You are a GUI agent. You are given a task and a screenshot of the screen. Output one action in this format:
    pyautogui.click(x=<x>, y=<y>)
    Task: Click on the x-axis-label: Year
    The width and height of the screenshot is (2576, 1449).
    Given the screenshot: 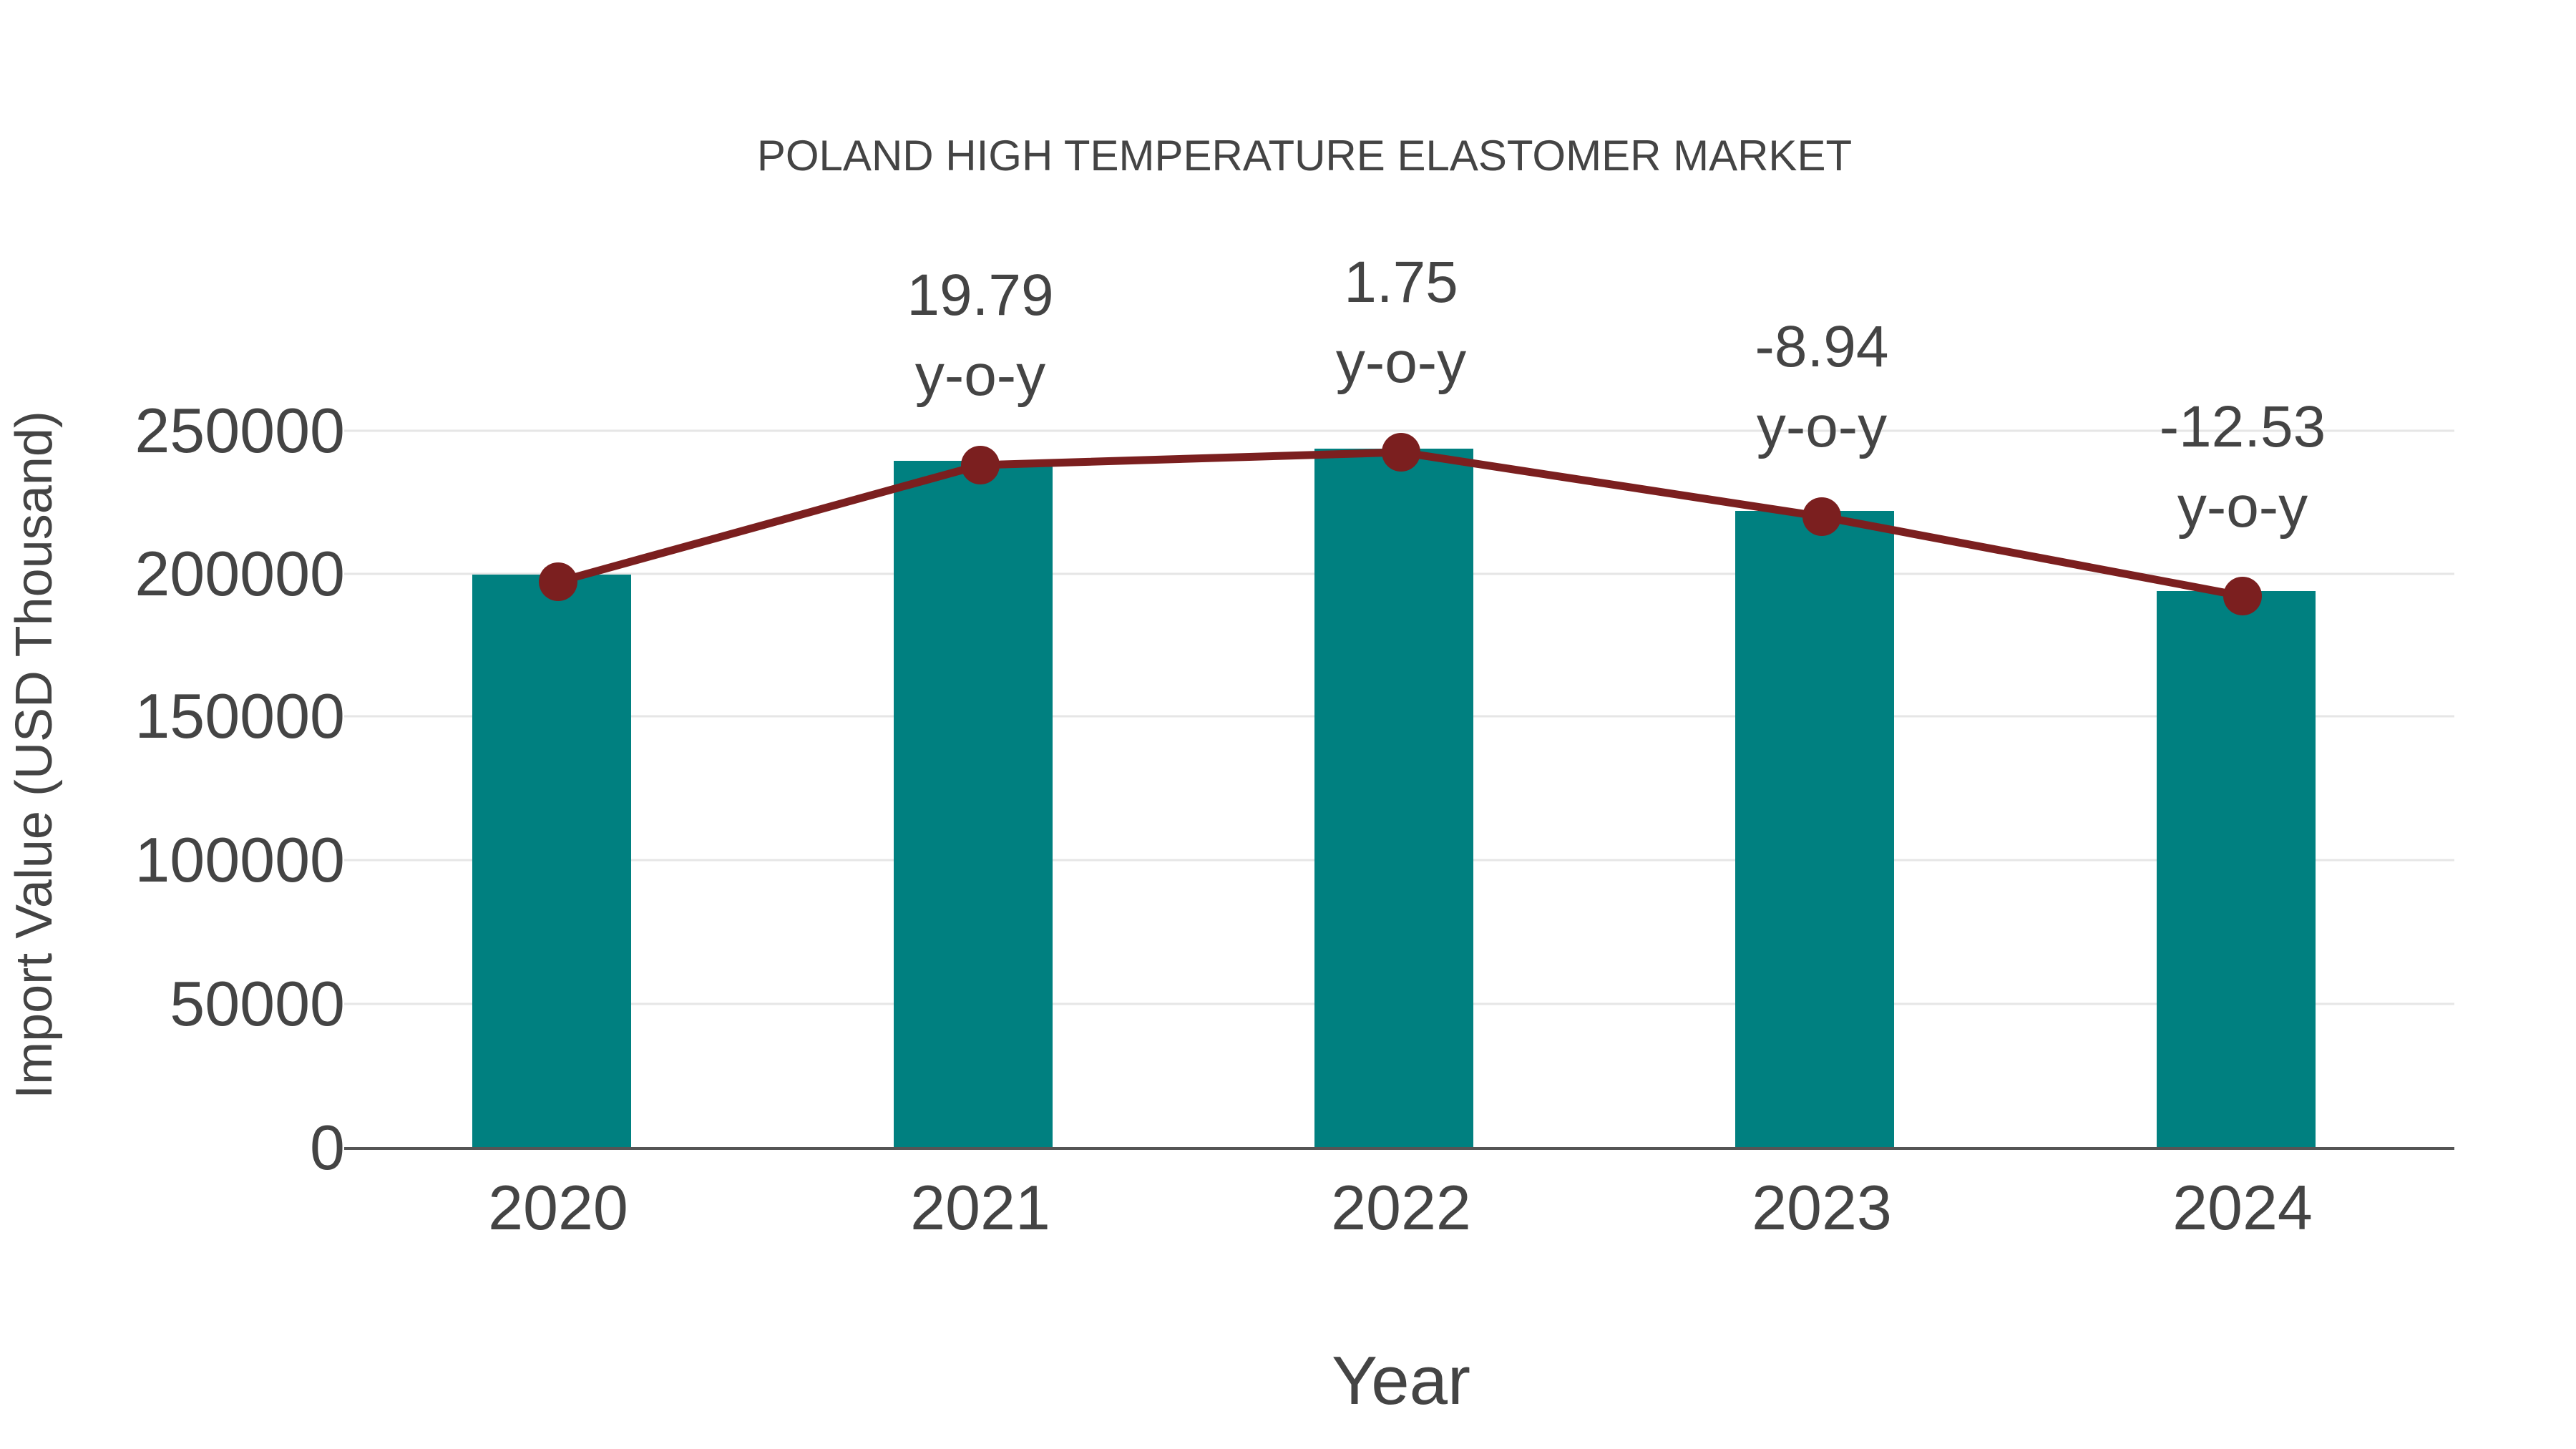 What is the action you would take?
    pyautogui.click(x=1401, y=1380)
    